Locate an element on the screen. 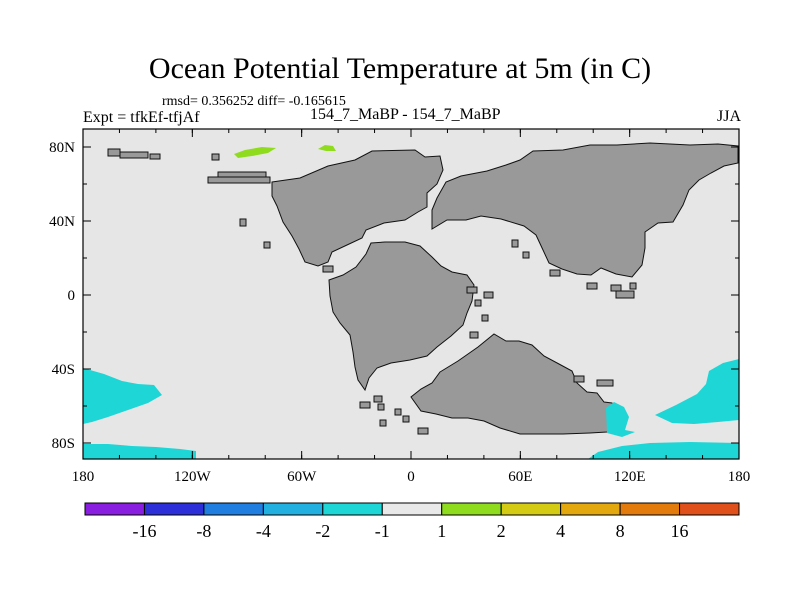 The image size is (800, 600). experiment-label: Expt = tfkEf-tfjAf is located at coordinates (141, 117).